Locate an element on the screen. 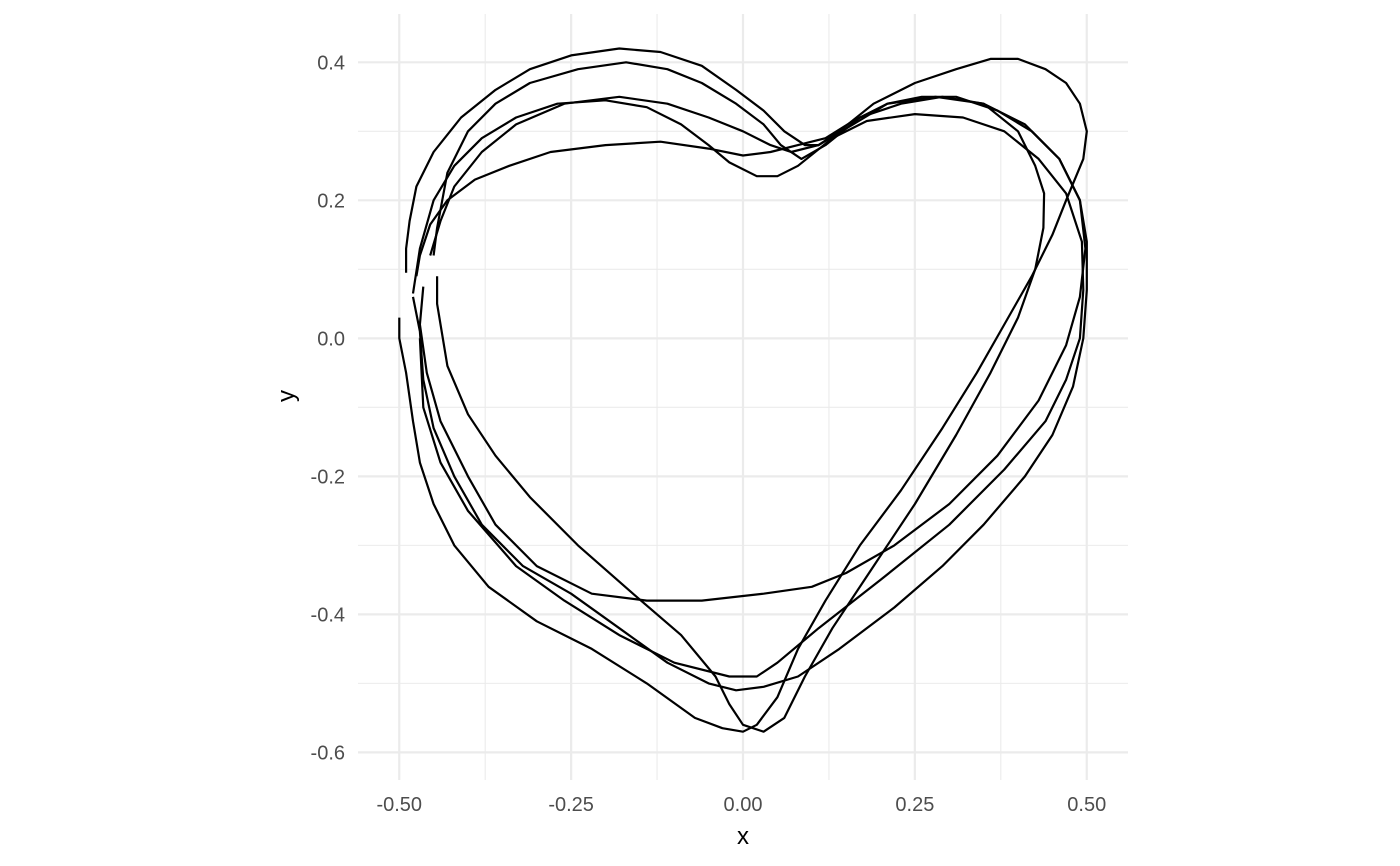 The width and height of the screenshot is (1400, 866). y-tick-label: -0.4 is located at coordinates (328, 615).